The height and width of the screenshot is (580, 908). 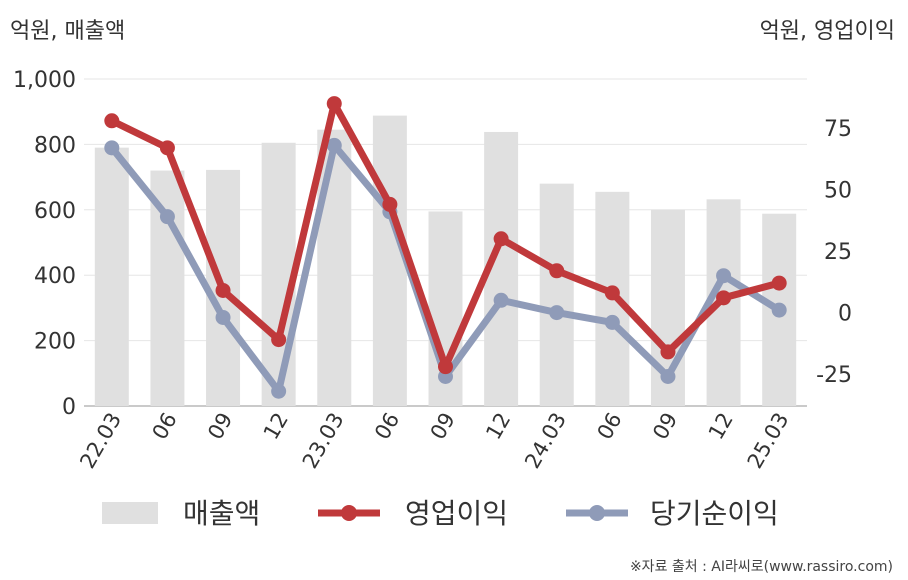 I want to click on right-tick-label: 75, so click(x=838, y=129).